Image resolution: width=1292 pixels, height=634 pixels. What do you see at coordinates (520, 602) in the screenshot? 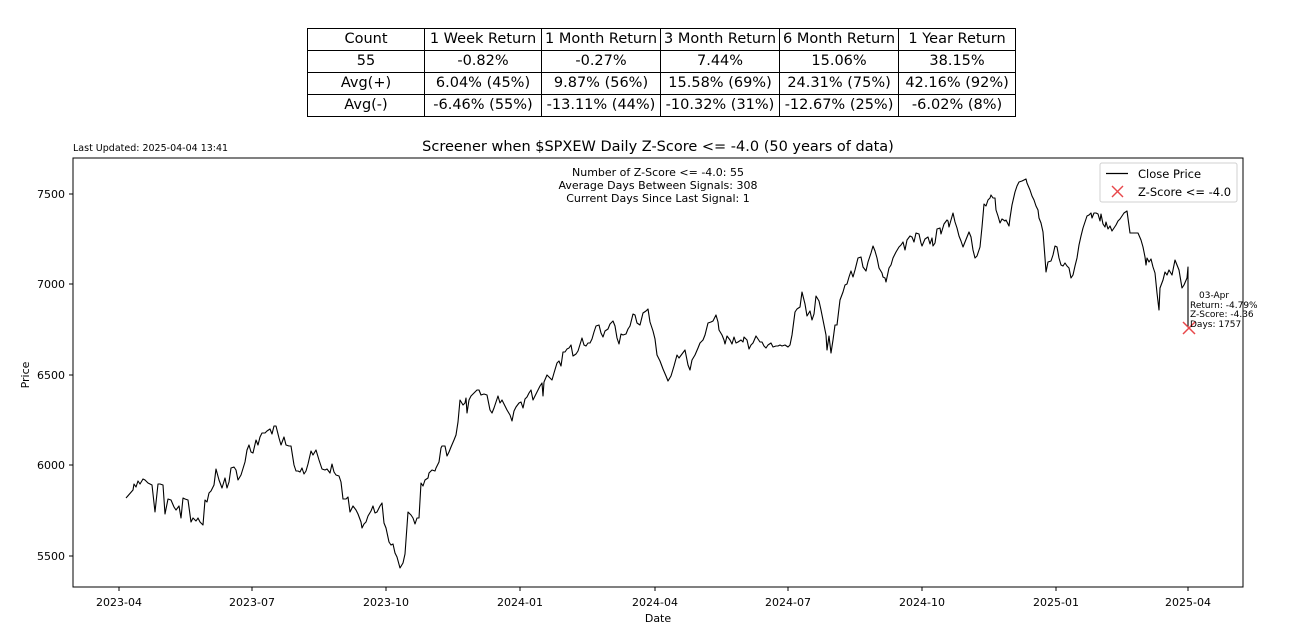
I see `x-tick-label: 2024-01` at bounding box center [520, 602].